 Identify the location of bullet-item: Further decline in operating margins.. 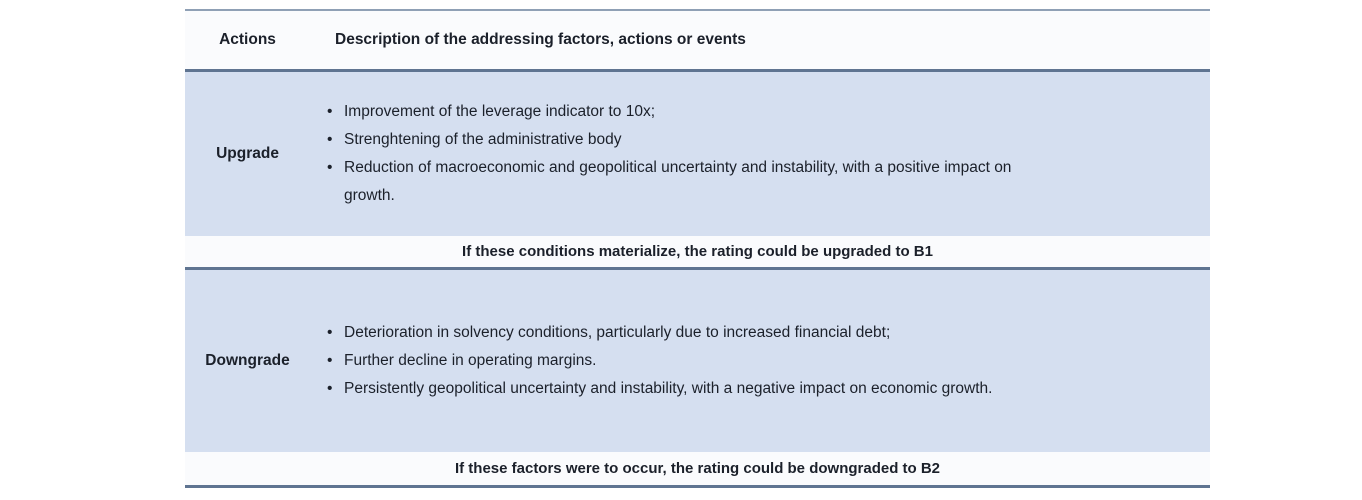
(685, 361).